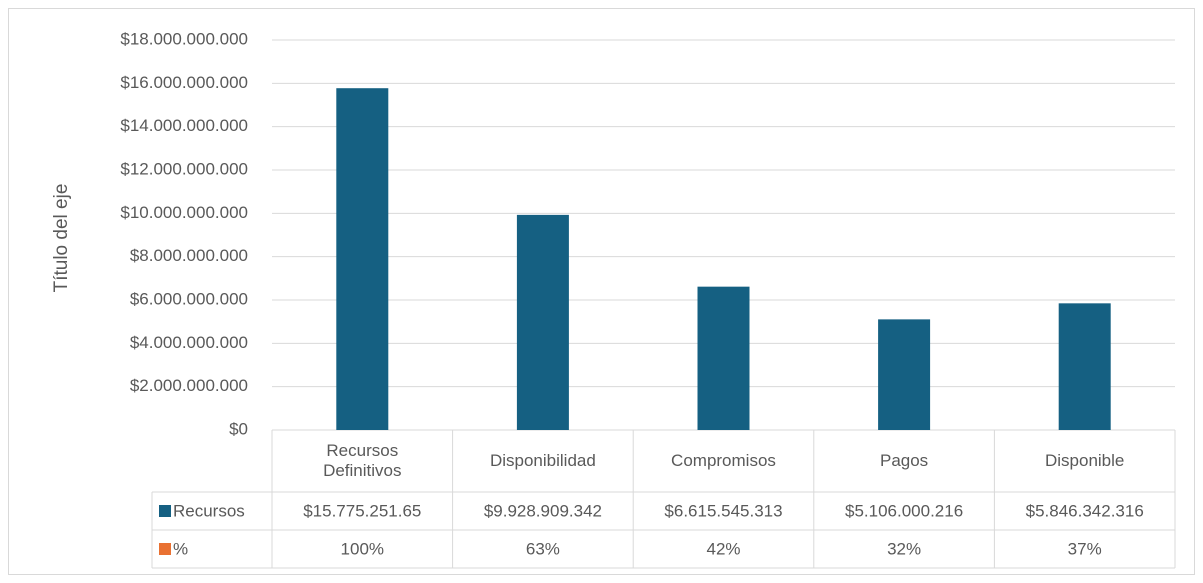 The width and height of the screenshot is (1203, 583). I want to click on x-tick-label-box: Recursos Definitivos, so click(362, 461).